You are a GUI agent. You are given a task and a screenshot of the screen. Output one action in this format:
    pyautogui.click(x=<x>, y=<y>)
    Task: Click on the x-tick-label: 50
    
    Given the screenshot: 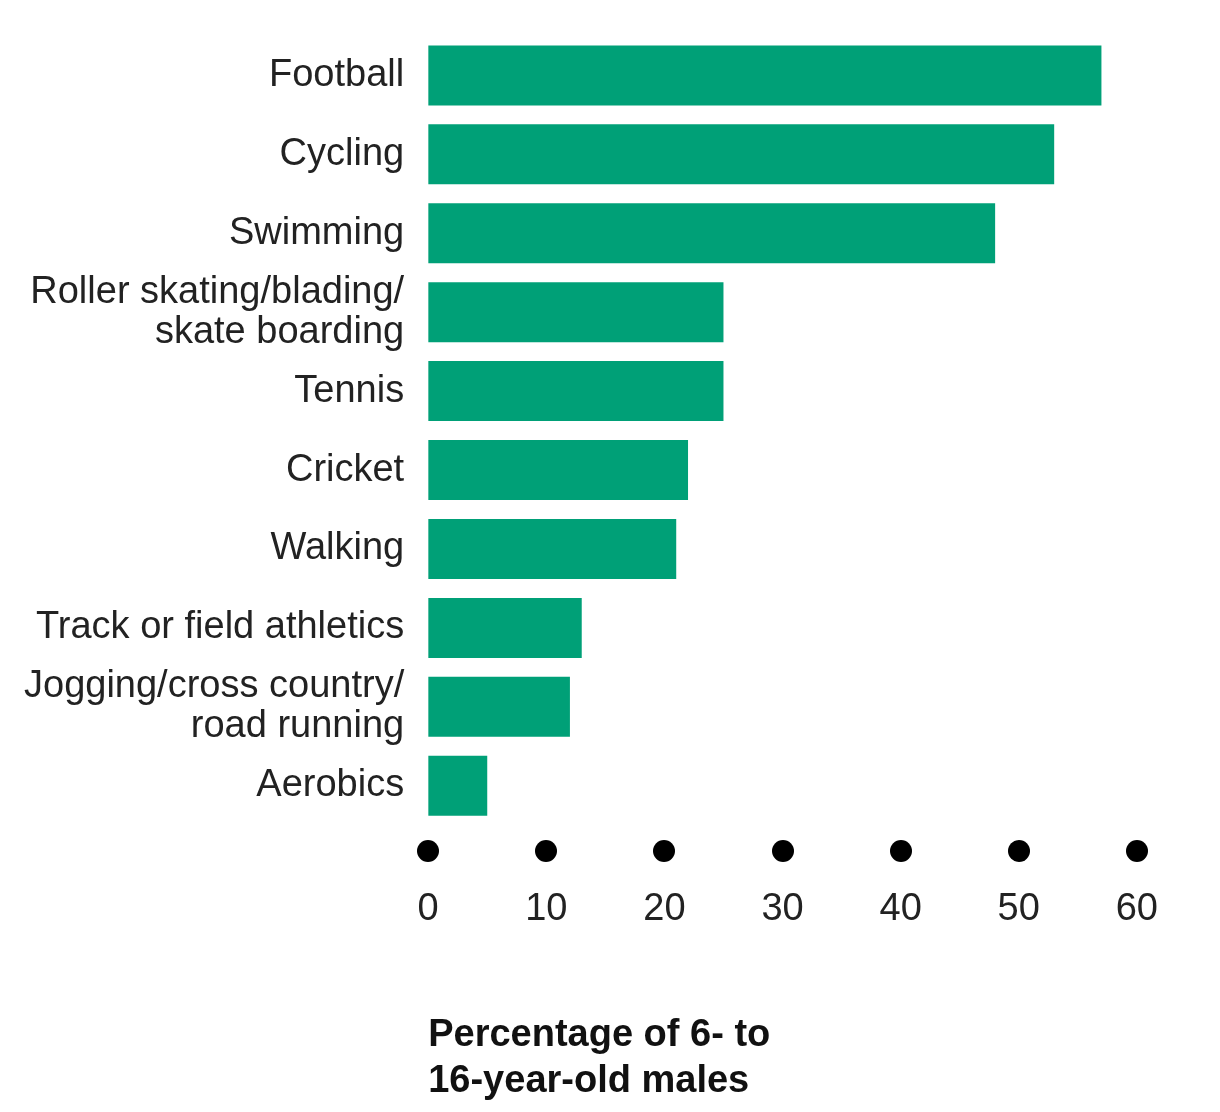 What is the action you would take?
    pyautogui.click(x=1018, y=907)
    